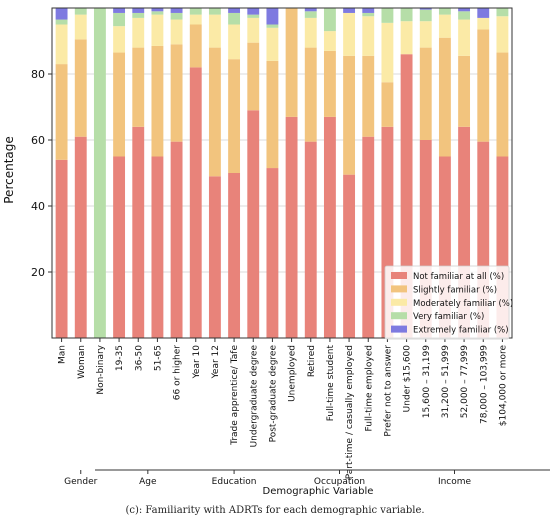 The image size is (550, 525). Describe the element at coordinates (293, 373) in the screenshot. I see `x-tick-label: Unemployed` at that location.